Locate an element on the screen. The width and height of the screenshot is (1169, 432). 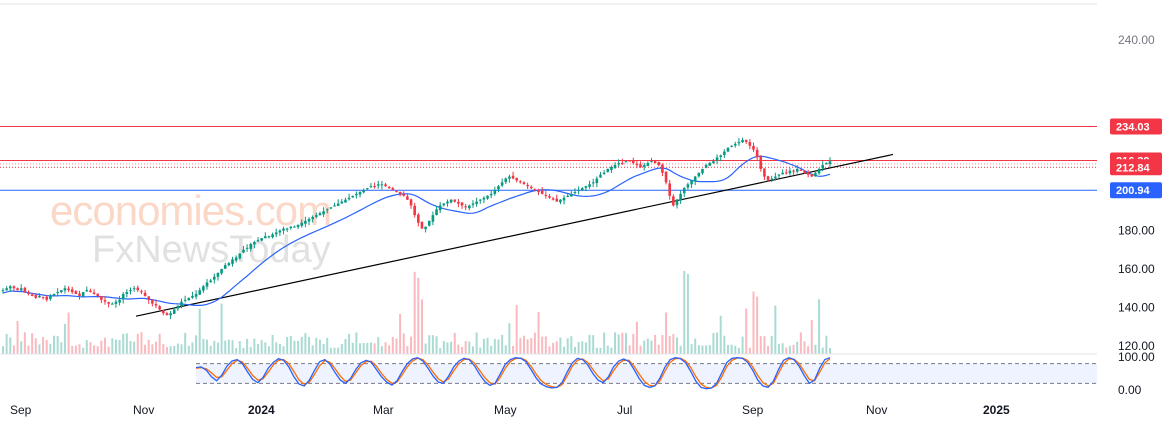
price-tag-label: 234.03 is located at coordinates (1133, 127).